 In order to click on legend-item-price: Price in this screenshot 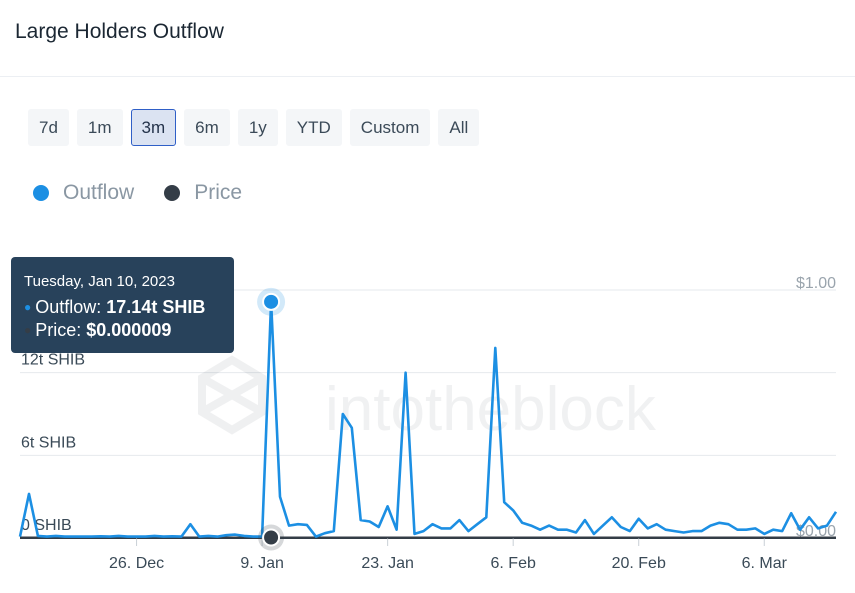, I will do `click(203, 193)`.